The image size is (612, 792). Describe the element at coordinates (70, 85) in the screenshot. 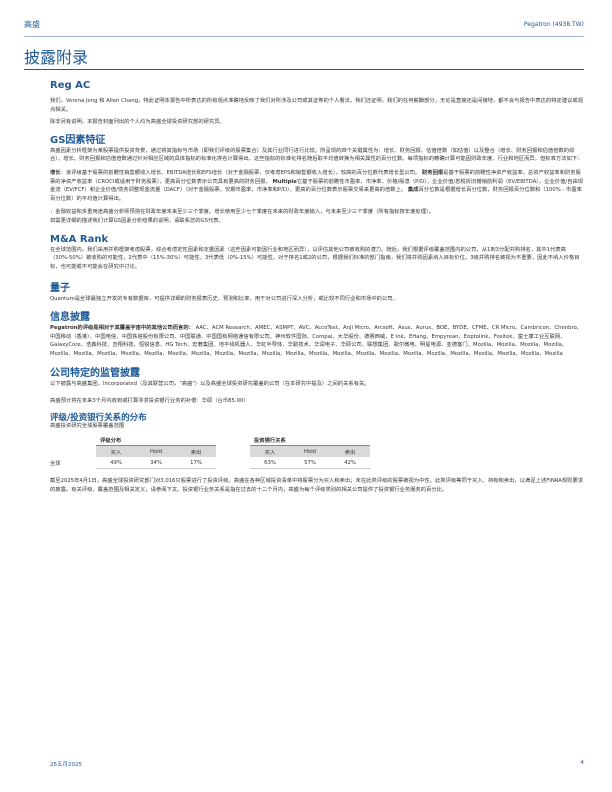

I see `reg-ac-heading: Reg AC` at that location.